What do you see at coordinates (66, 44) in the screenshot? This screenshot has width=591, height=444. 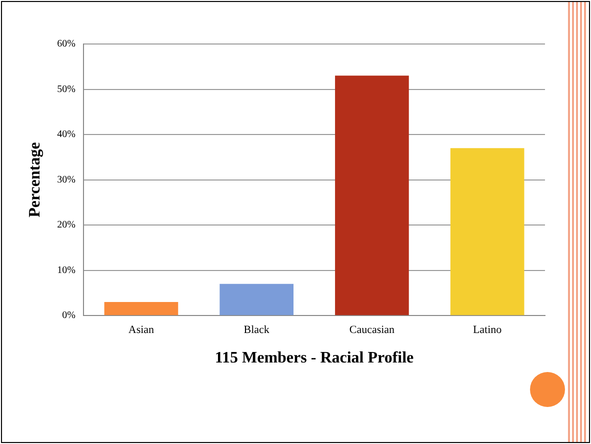 I see `y-tick-label: 60%` at bounding box center [66, 44].